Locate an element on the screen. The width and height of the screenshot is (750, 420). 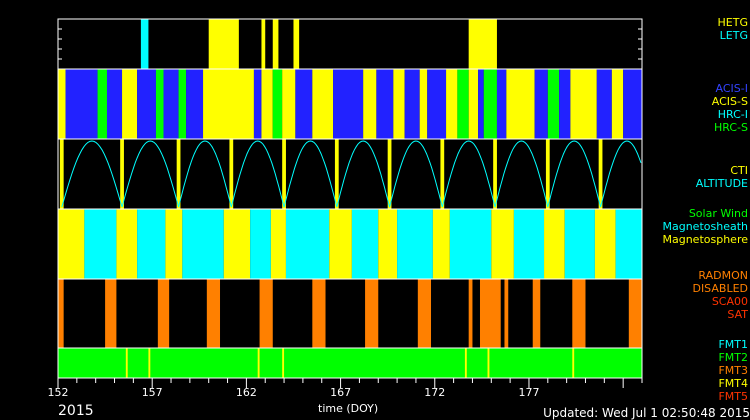
legend-fmt2: FMT2 is located at coordinates (733, 357).